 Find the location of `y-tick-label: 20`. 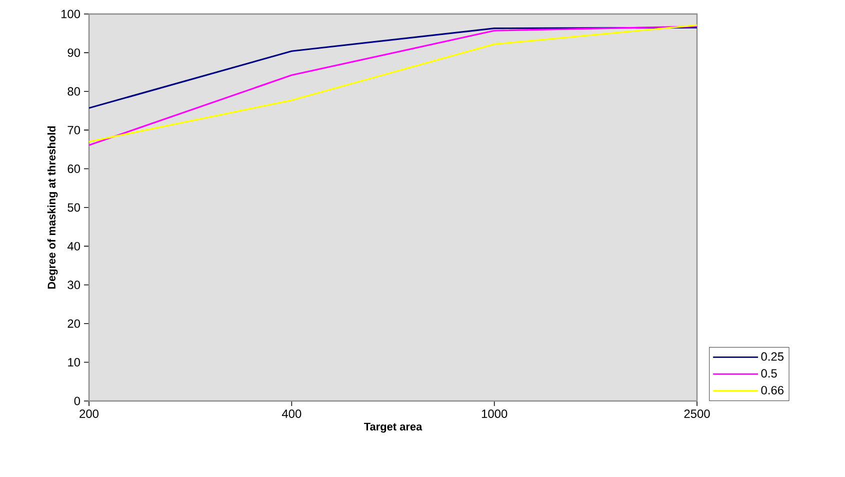

y-tick-label: 20 is located at coordinates (74, 323).